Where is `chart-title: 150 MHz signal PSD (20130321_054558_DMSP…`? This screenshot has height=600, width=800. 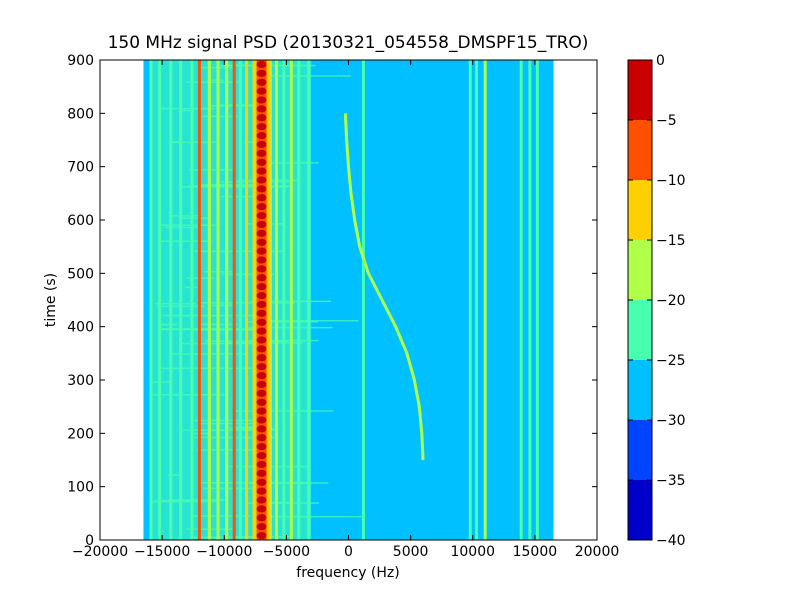 chart-title: 150 MHz signal PSD (20130321_054558_DMSP… is located at coordinates (348, 43).